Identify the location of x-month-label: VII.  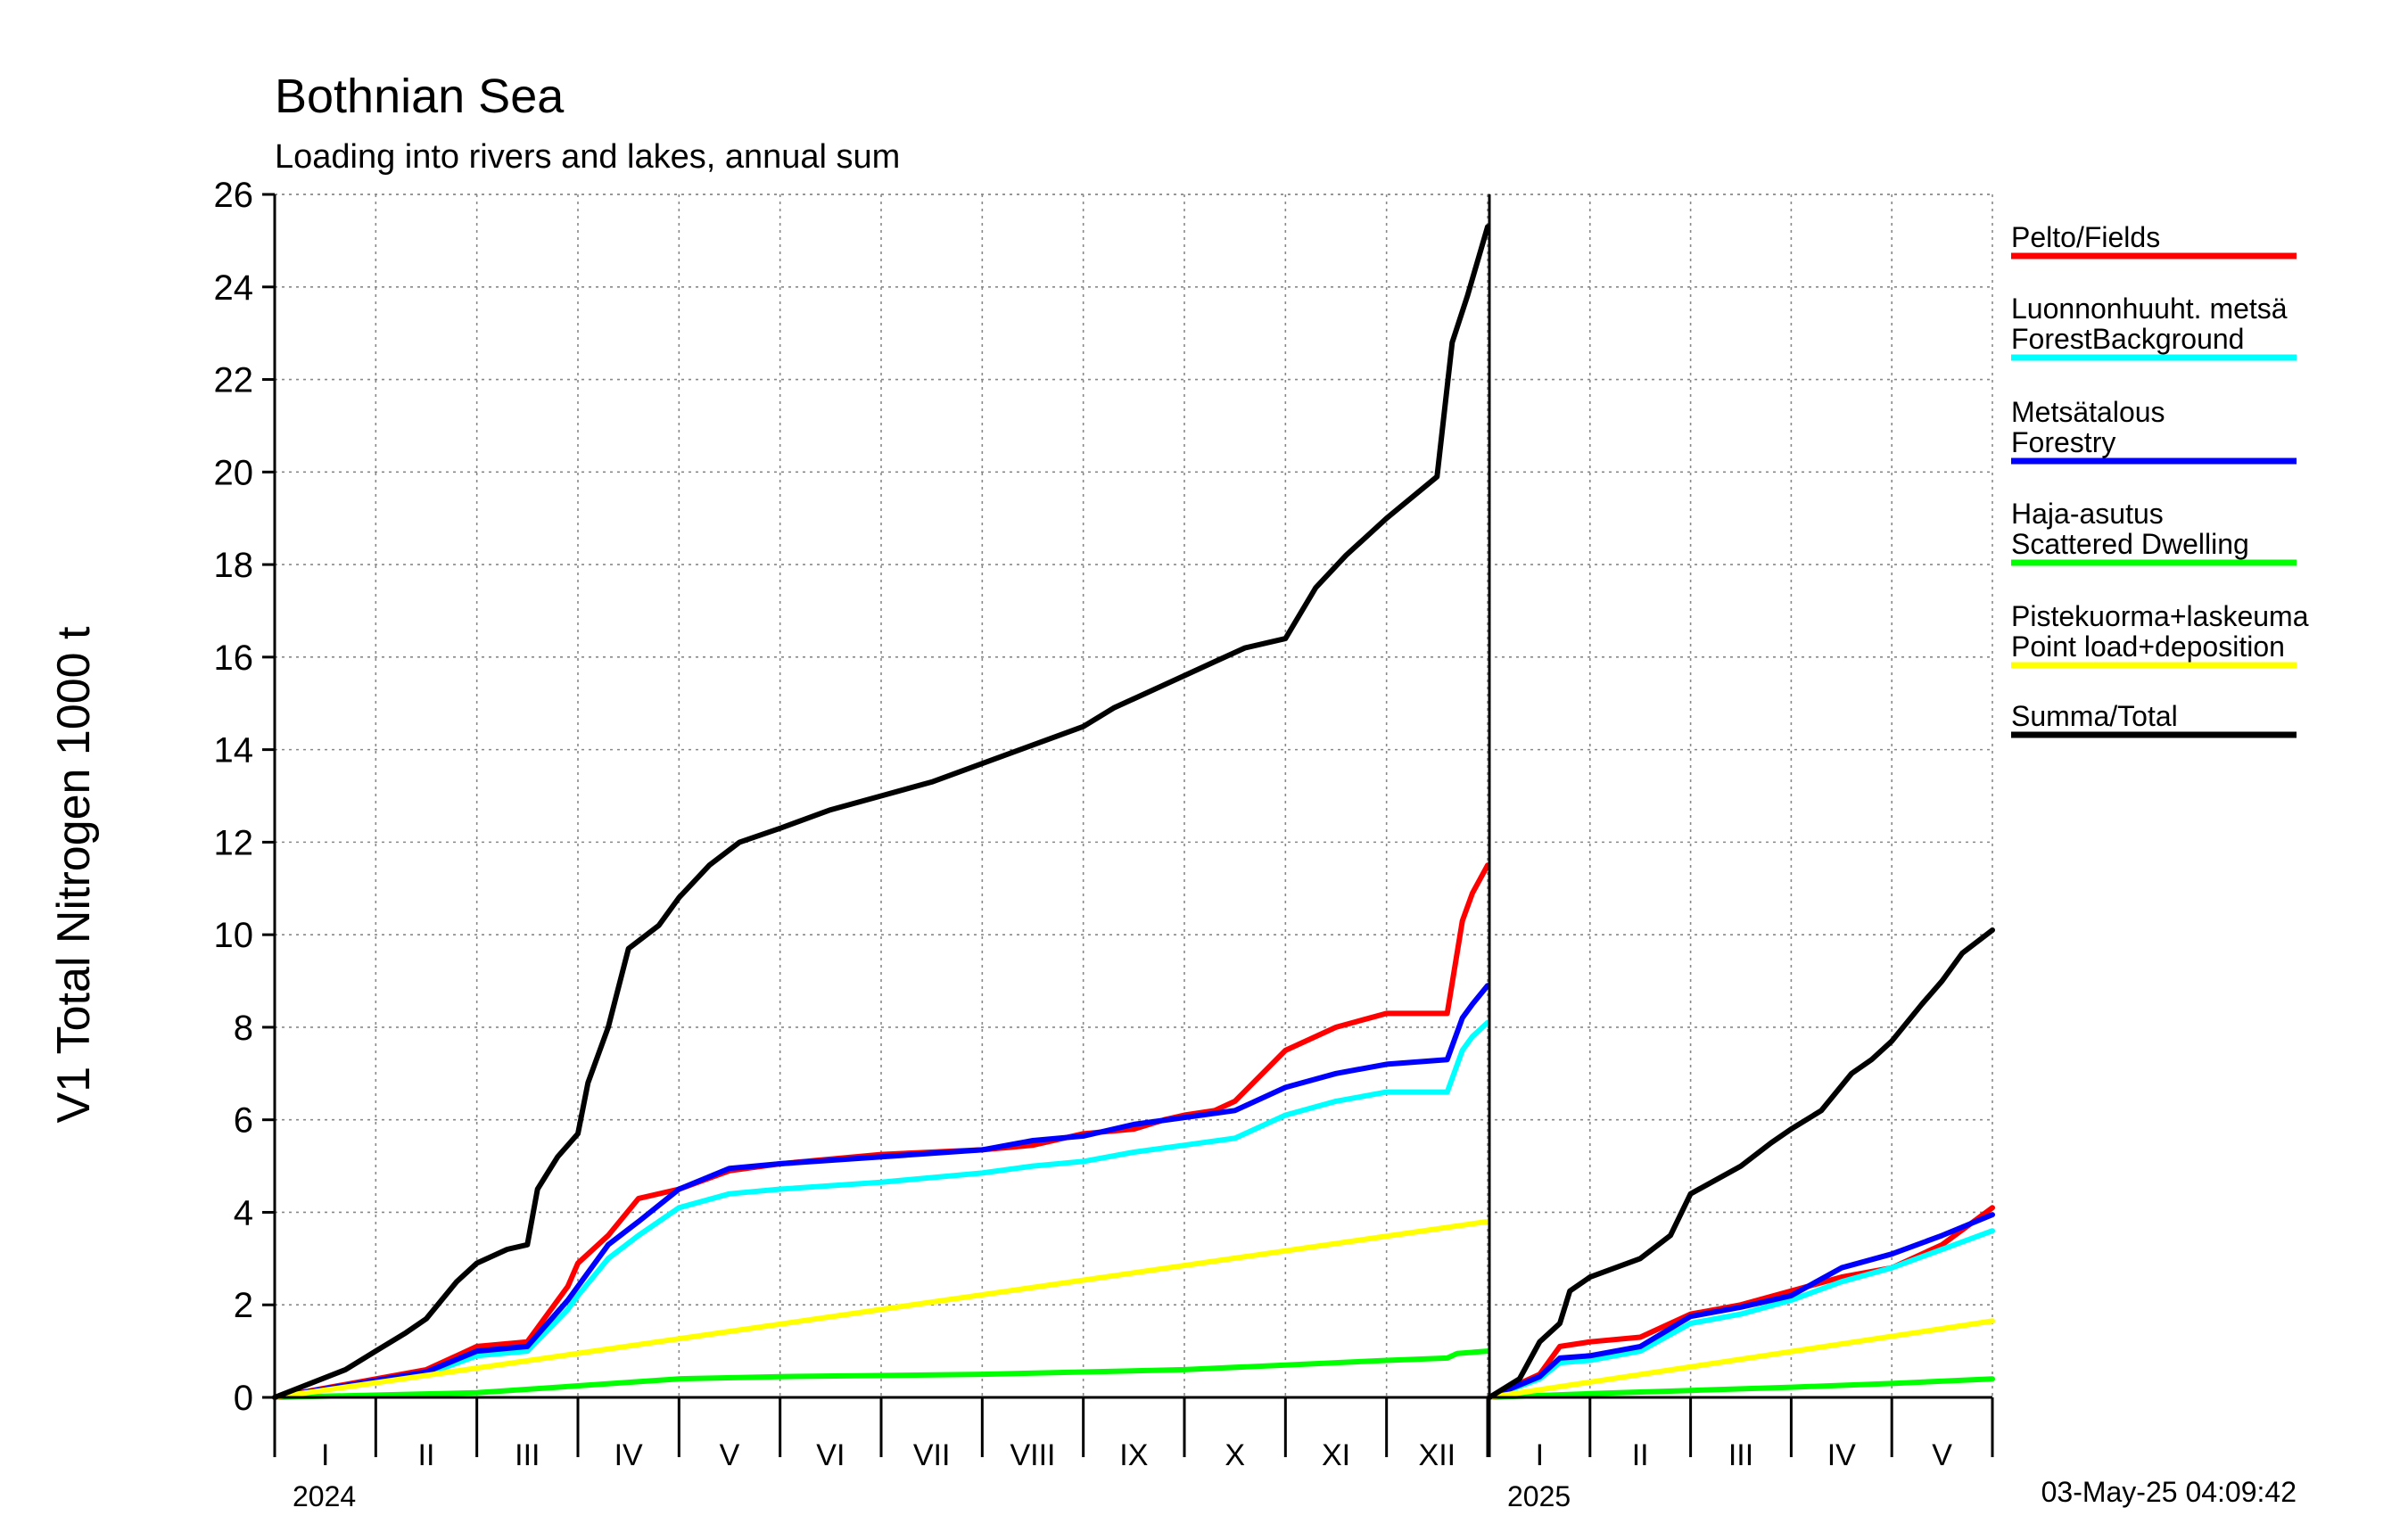
(932, 1455).